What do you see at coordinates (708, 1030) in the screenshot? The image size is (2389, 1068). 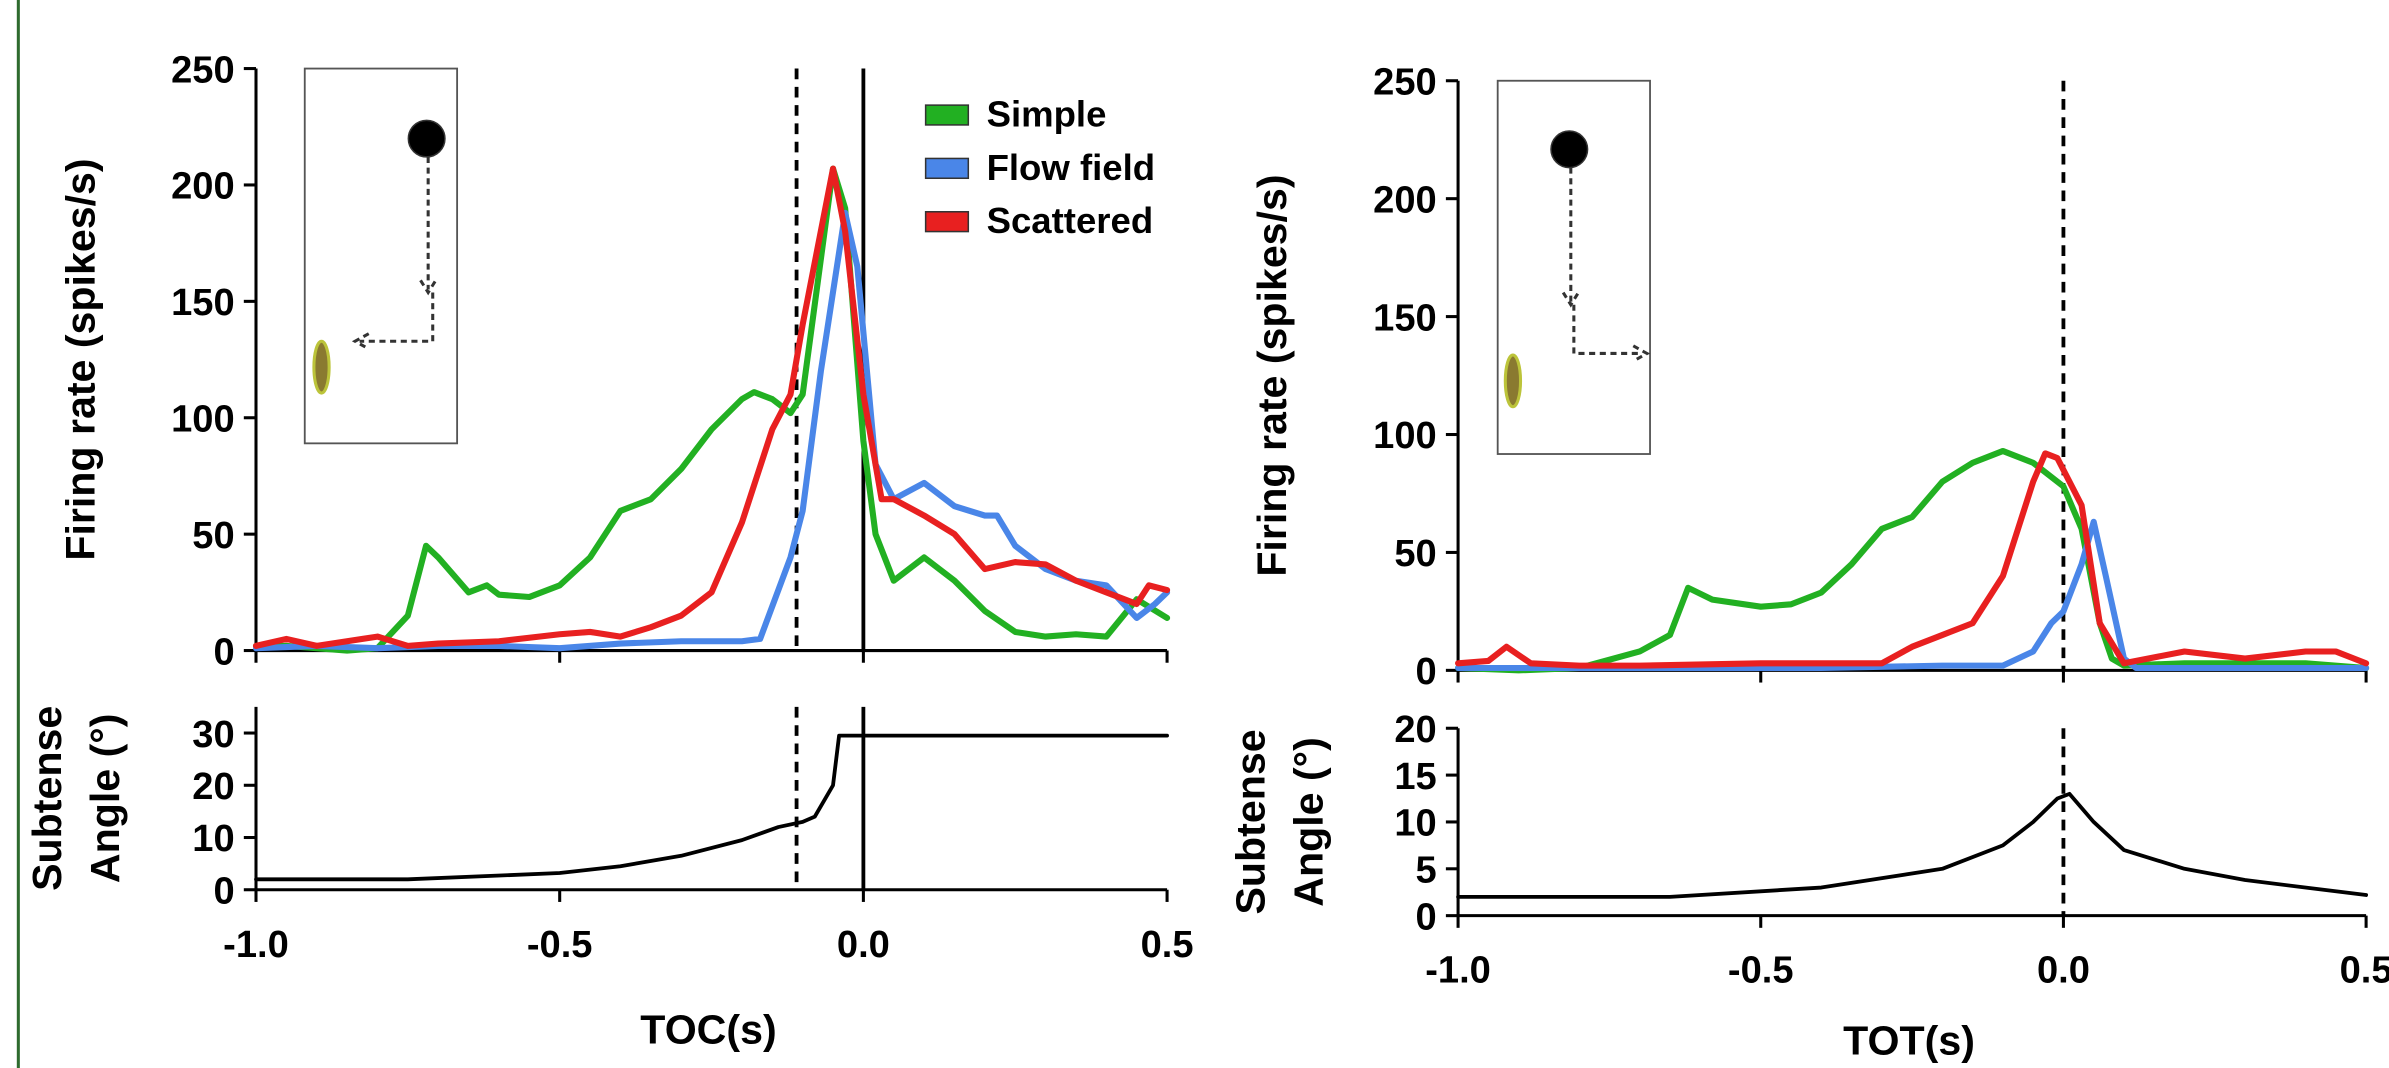 I see `x-axis-label: TOC(s)` at bounding box center [708, 1030].